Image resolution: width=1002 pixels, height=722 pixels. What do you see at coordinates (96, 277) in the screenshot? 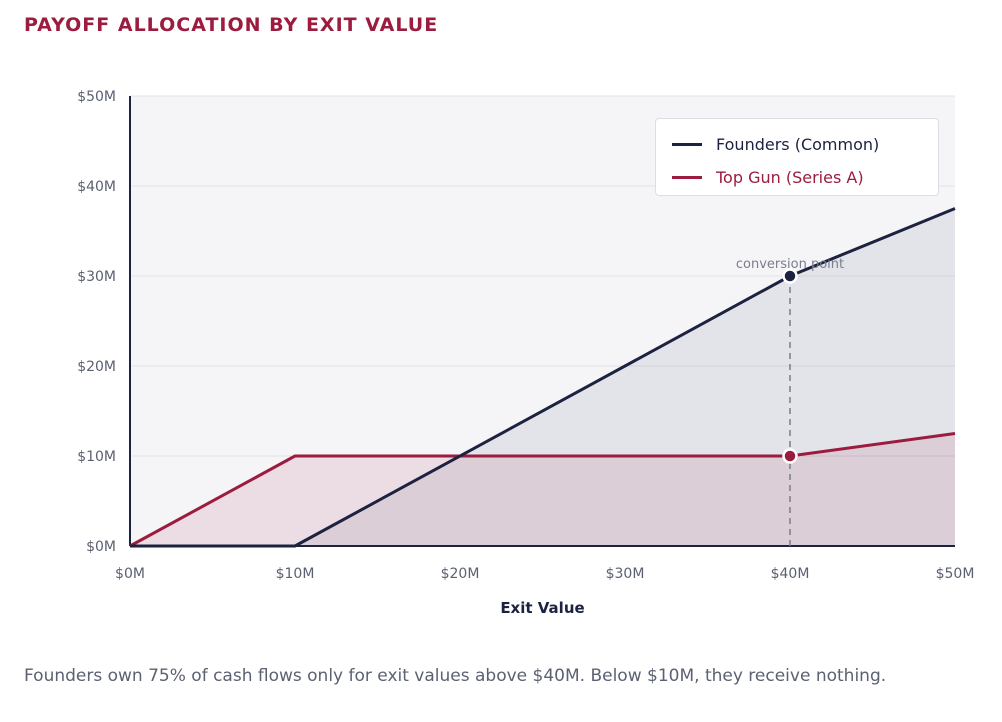
I see `y-tick-label: $30M` at bounding box center [96, 277].